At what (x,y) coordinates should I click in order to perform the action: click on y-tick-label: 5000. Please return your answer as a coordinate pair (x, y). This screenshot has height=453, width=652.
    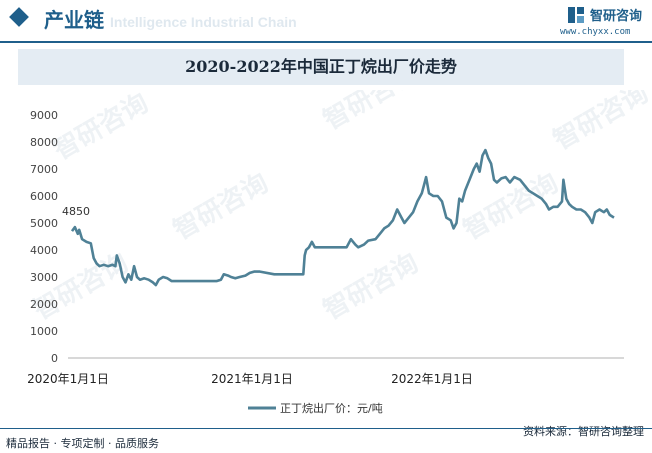
    Looking at the image, I should click on (44, 223).